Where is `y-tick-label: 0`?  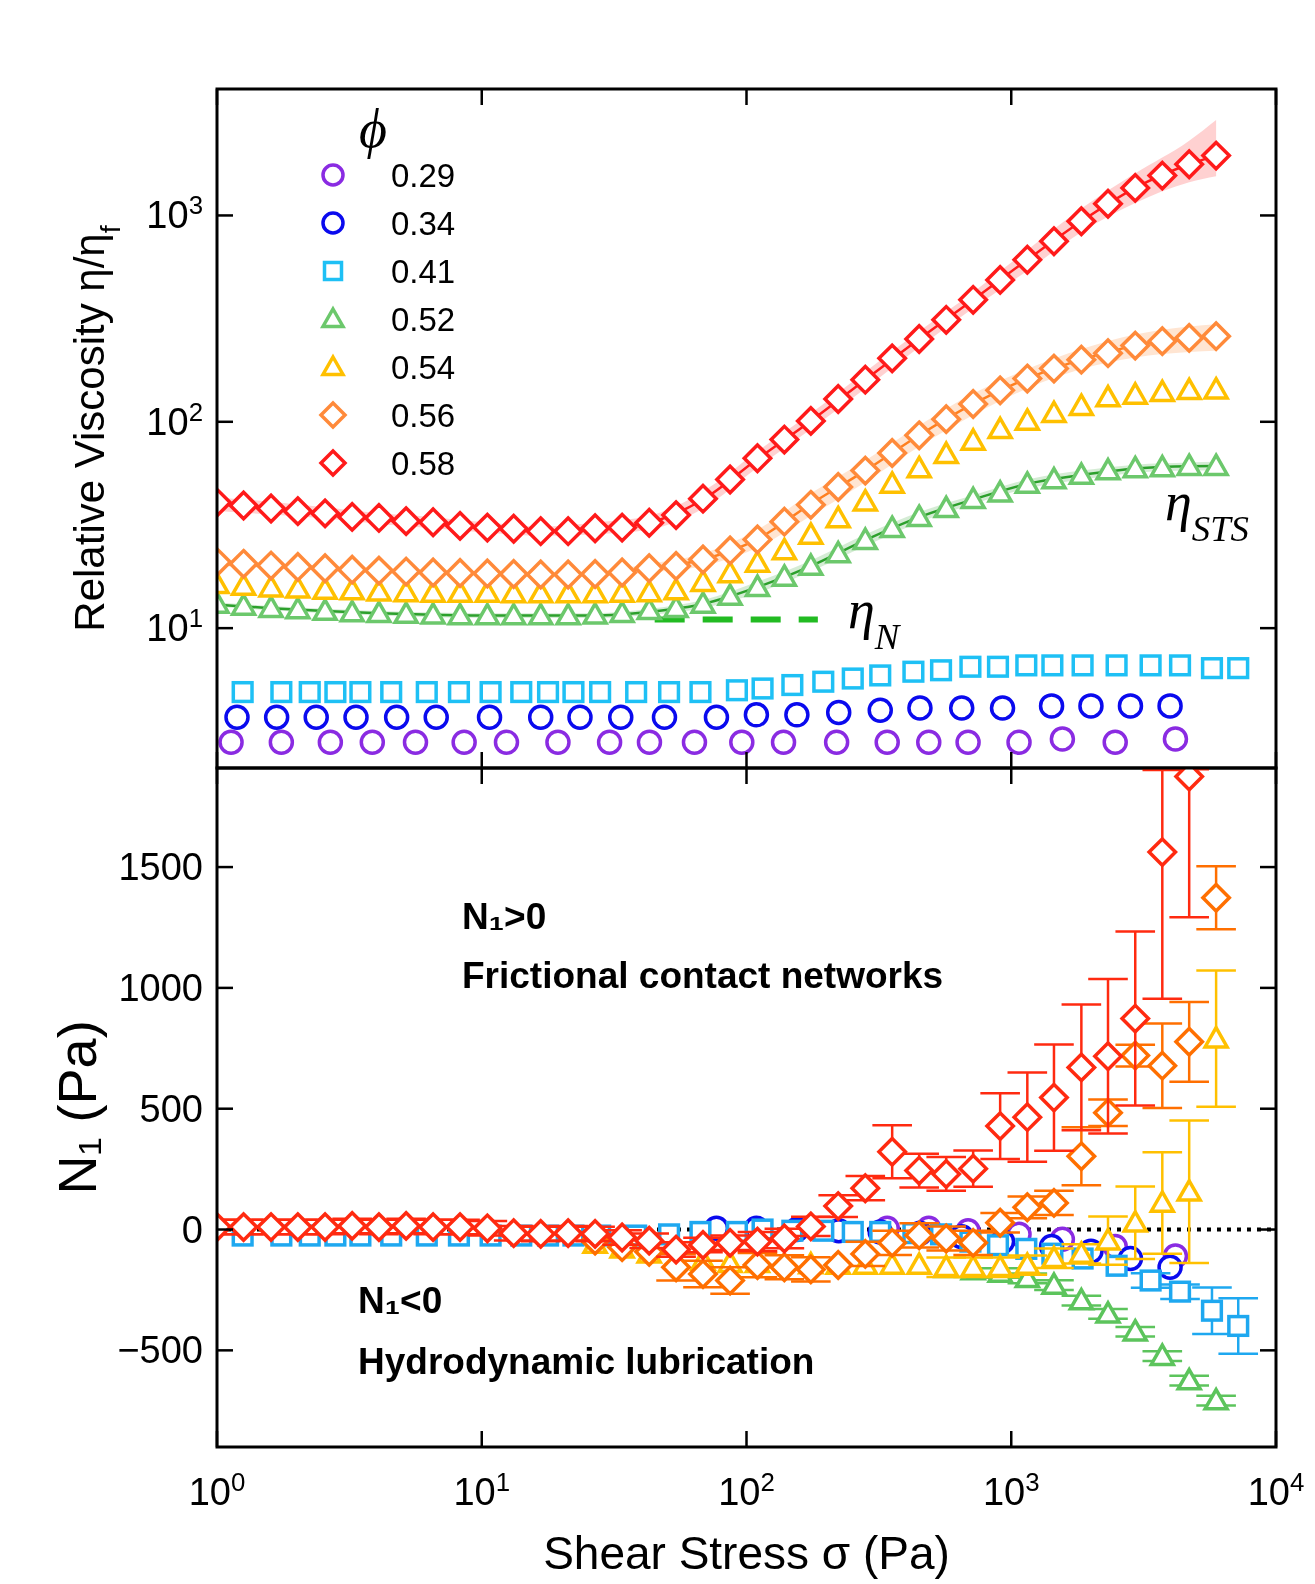
y-tick-label: 0 is located at coordinates (192, 1229).